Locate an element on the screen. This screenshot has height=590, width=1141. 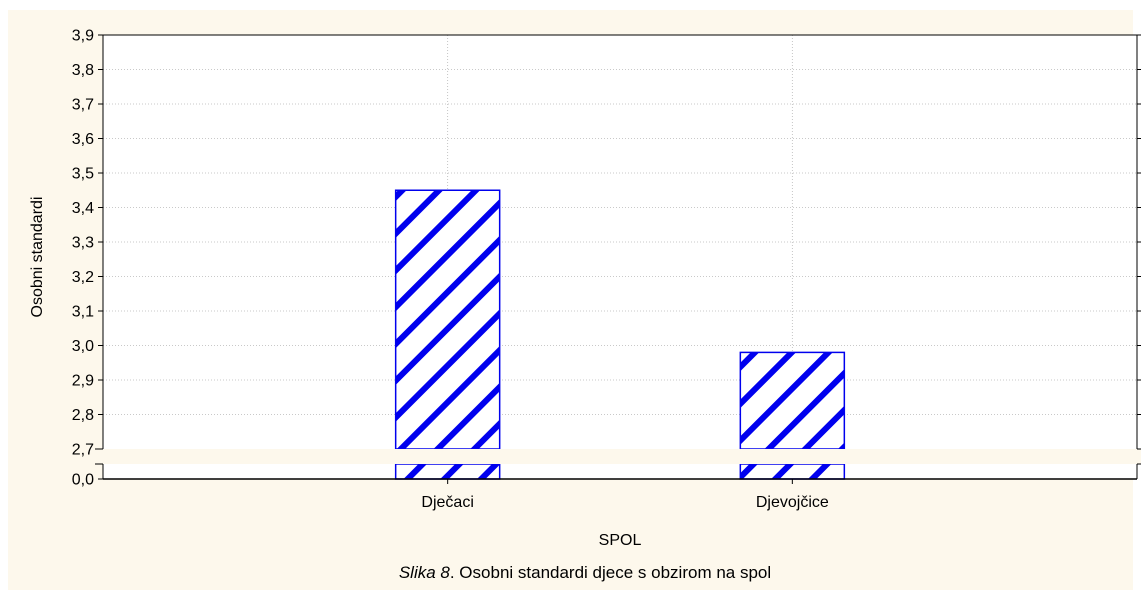
y-tick-label: 3,6 is located at coordinates (83, 139).